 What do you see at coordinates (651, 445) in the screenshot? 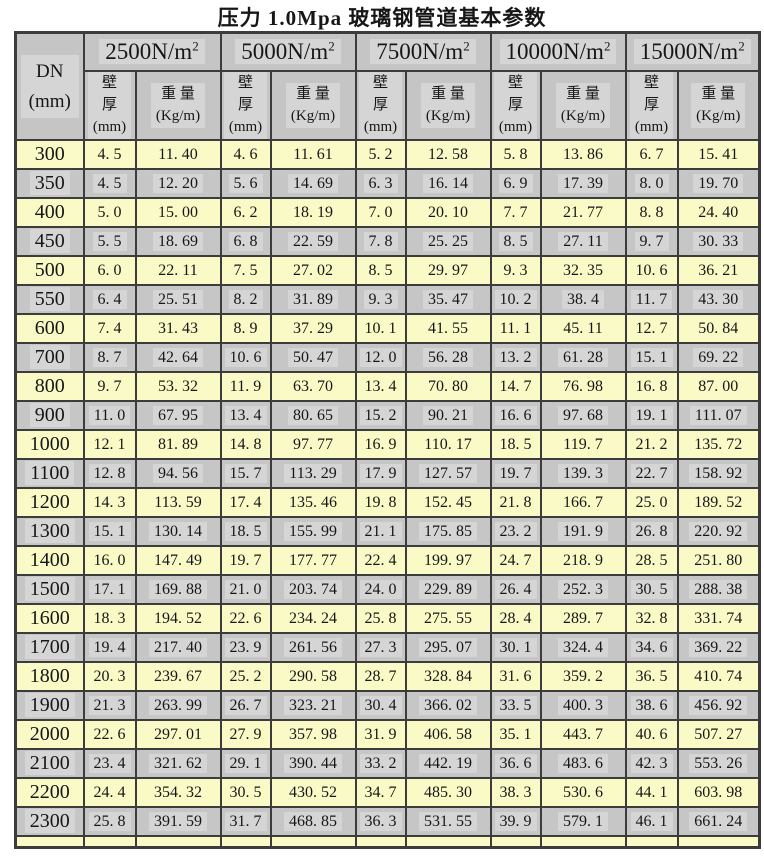
I see `wall-thickness-cell: 21. 2` at bounding box center [651, 445].